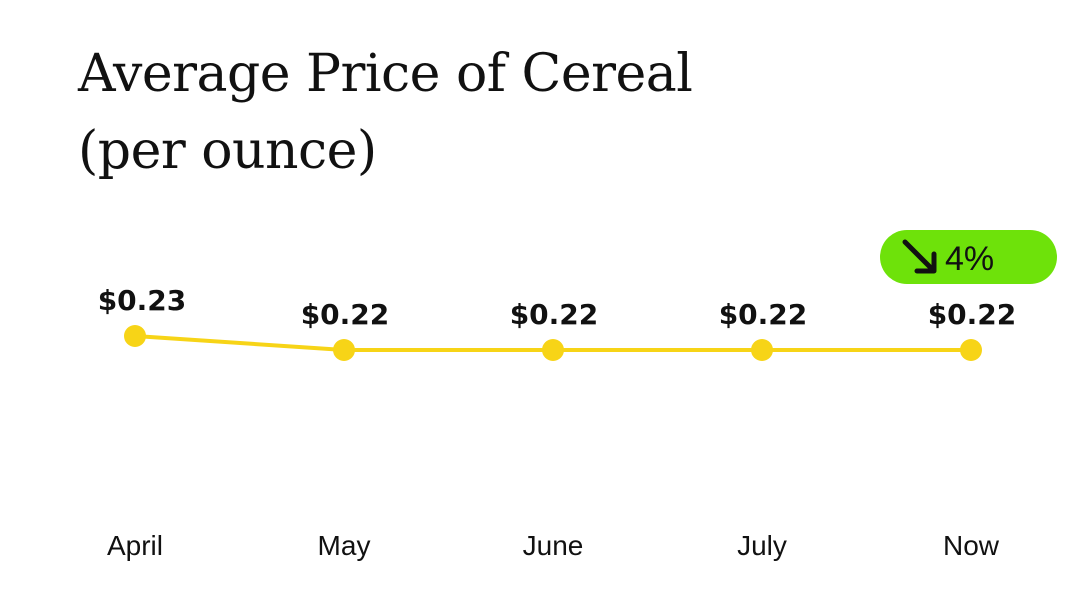 This screenshot has height=600, width=1080. I want to click on change-badge-text: 4%, so click(969, 259).